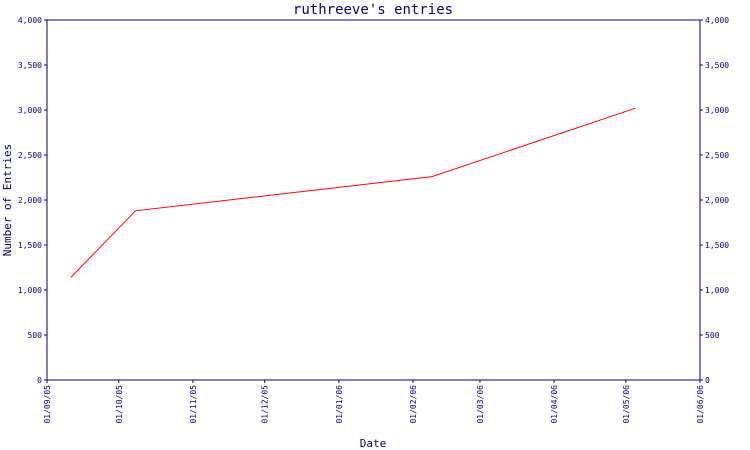 This screenshot has width=750, height=450. Describe the element at coordinates (717, 200) in the screenshot. I see `y-tick-label-right: 2,000` at that location.